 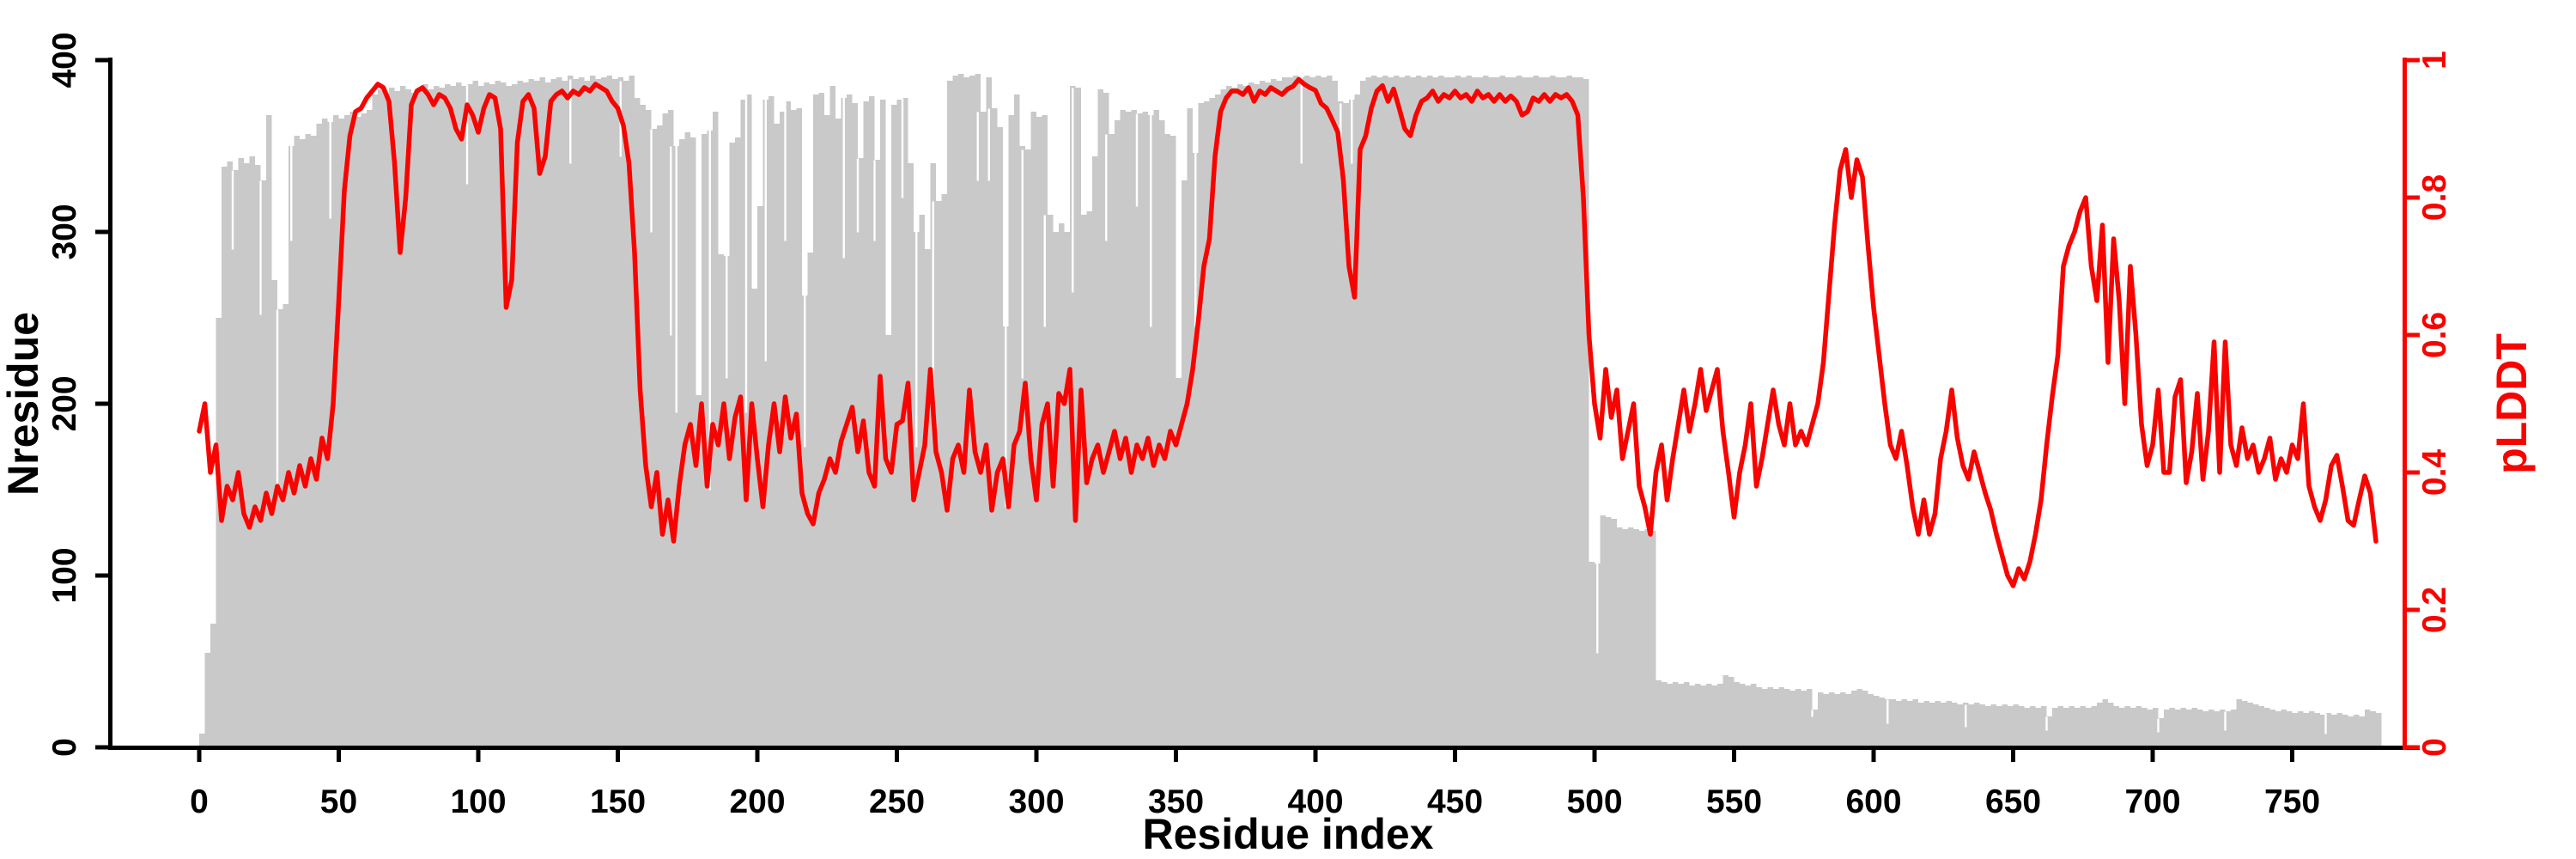 What do you see at coordinates (1455, 801) in the screenshot?
I see `svg-text: 450` at bounding box center [1455, 801].